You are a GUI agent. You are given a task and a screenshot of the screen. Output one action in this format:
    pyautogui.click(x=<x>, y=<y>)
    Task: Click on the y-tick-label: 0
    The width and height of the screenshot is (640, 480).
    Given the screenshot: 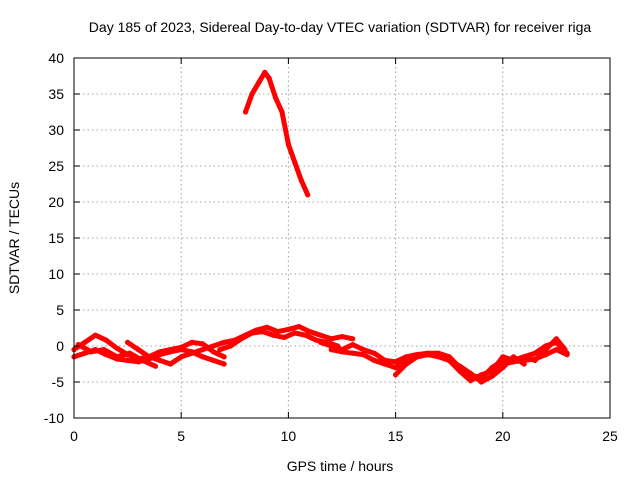 What is the action you would take?
    pyautogui.click(x=60, y=346)
    